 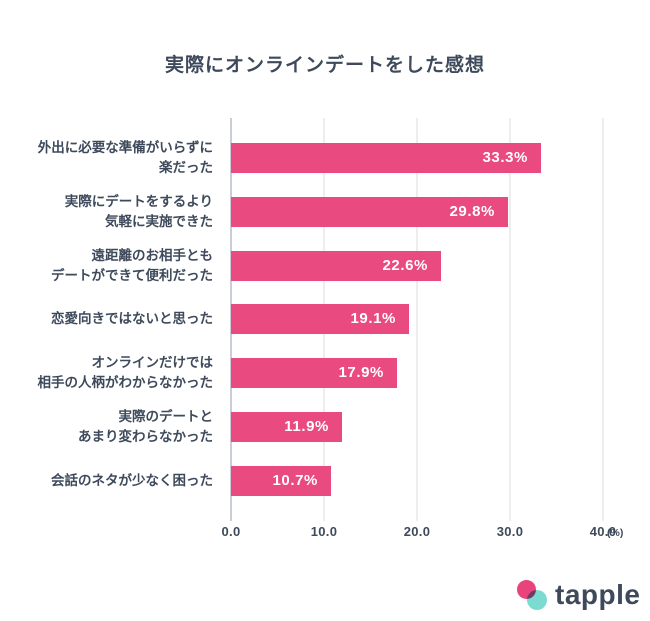 I want to click on bar-value-label: 11.9%, so click(x=306, y=426).